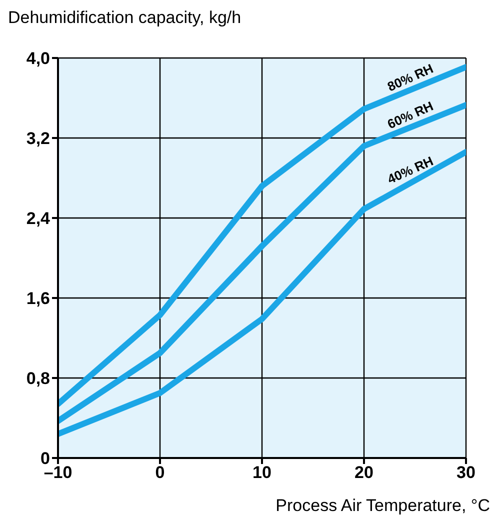 This screenshot has width=498, height=524. I want to click on text: 60% RH, so click(410, 115).